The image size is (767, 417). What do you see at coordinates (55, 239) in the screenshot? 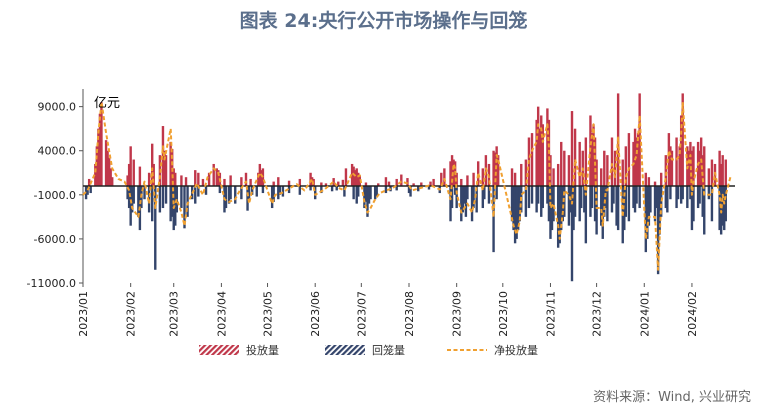
I see `y-tick-label: -6000.0` at bounding box center [55, 239].